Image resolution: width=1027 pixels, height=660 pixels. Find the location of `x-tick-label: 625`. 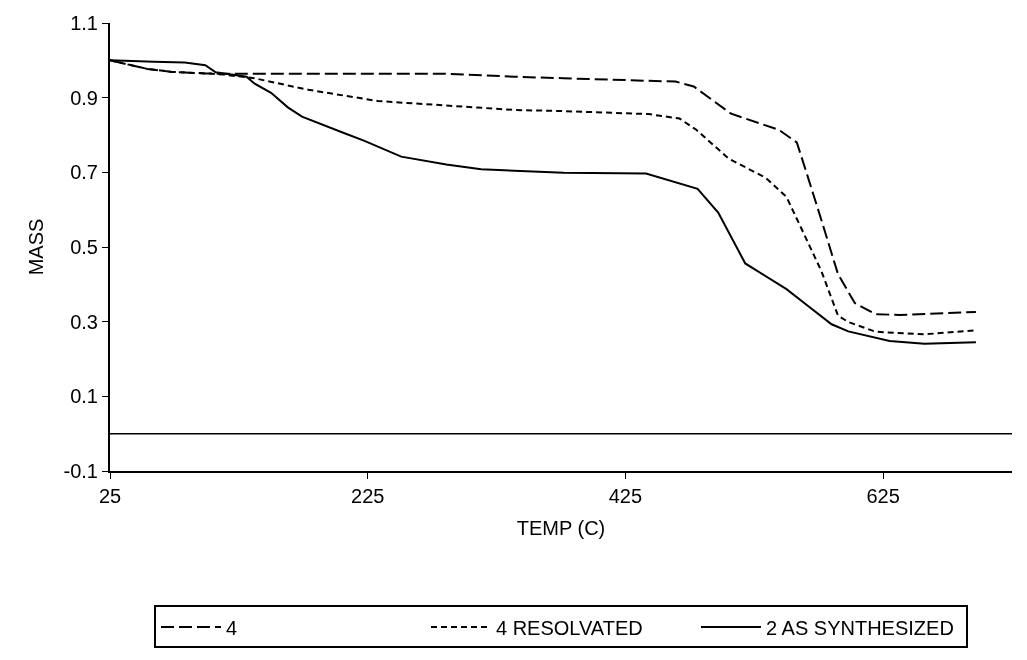

x-tick-label: 625 is located at coordinates (883, 496).